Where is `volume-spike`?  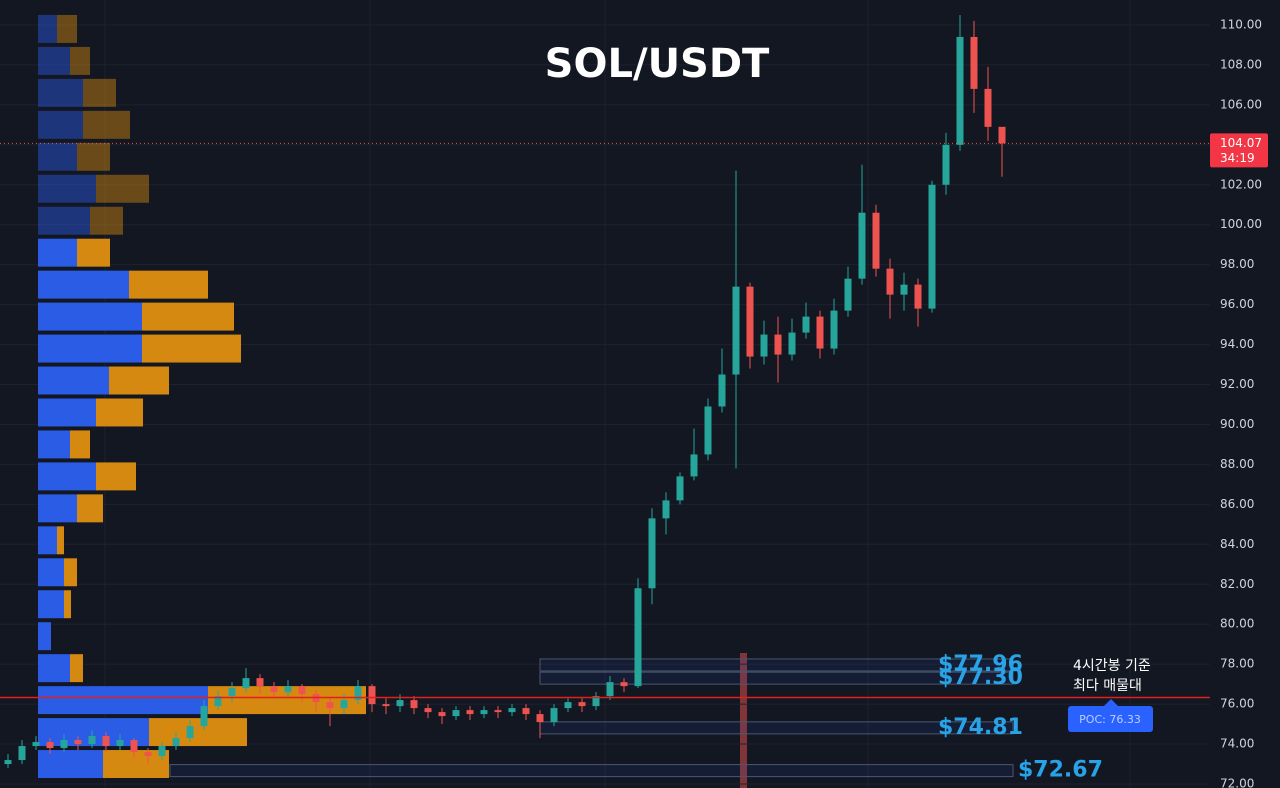 volume-spike is located at coordinates (743, 720).